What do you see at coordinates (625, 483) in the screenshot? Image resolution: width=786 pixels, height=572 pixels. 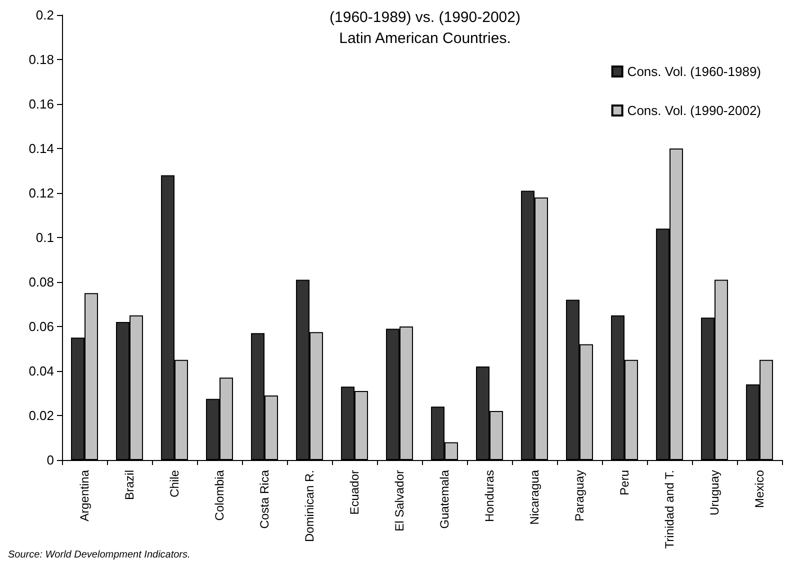 I see `x-tick-label: Peru` at bounding box center [625, 483].